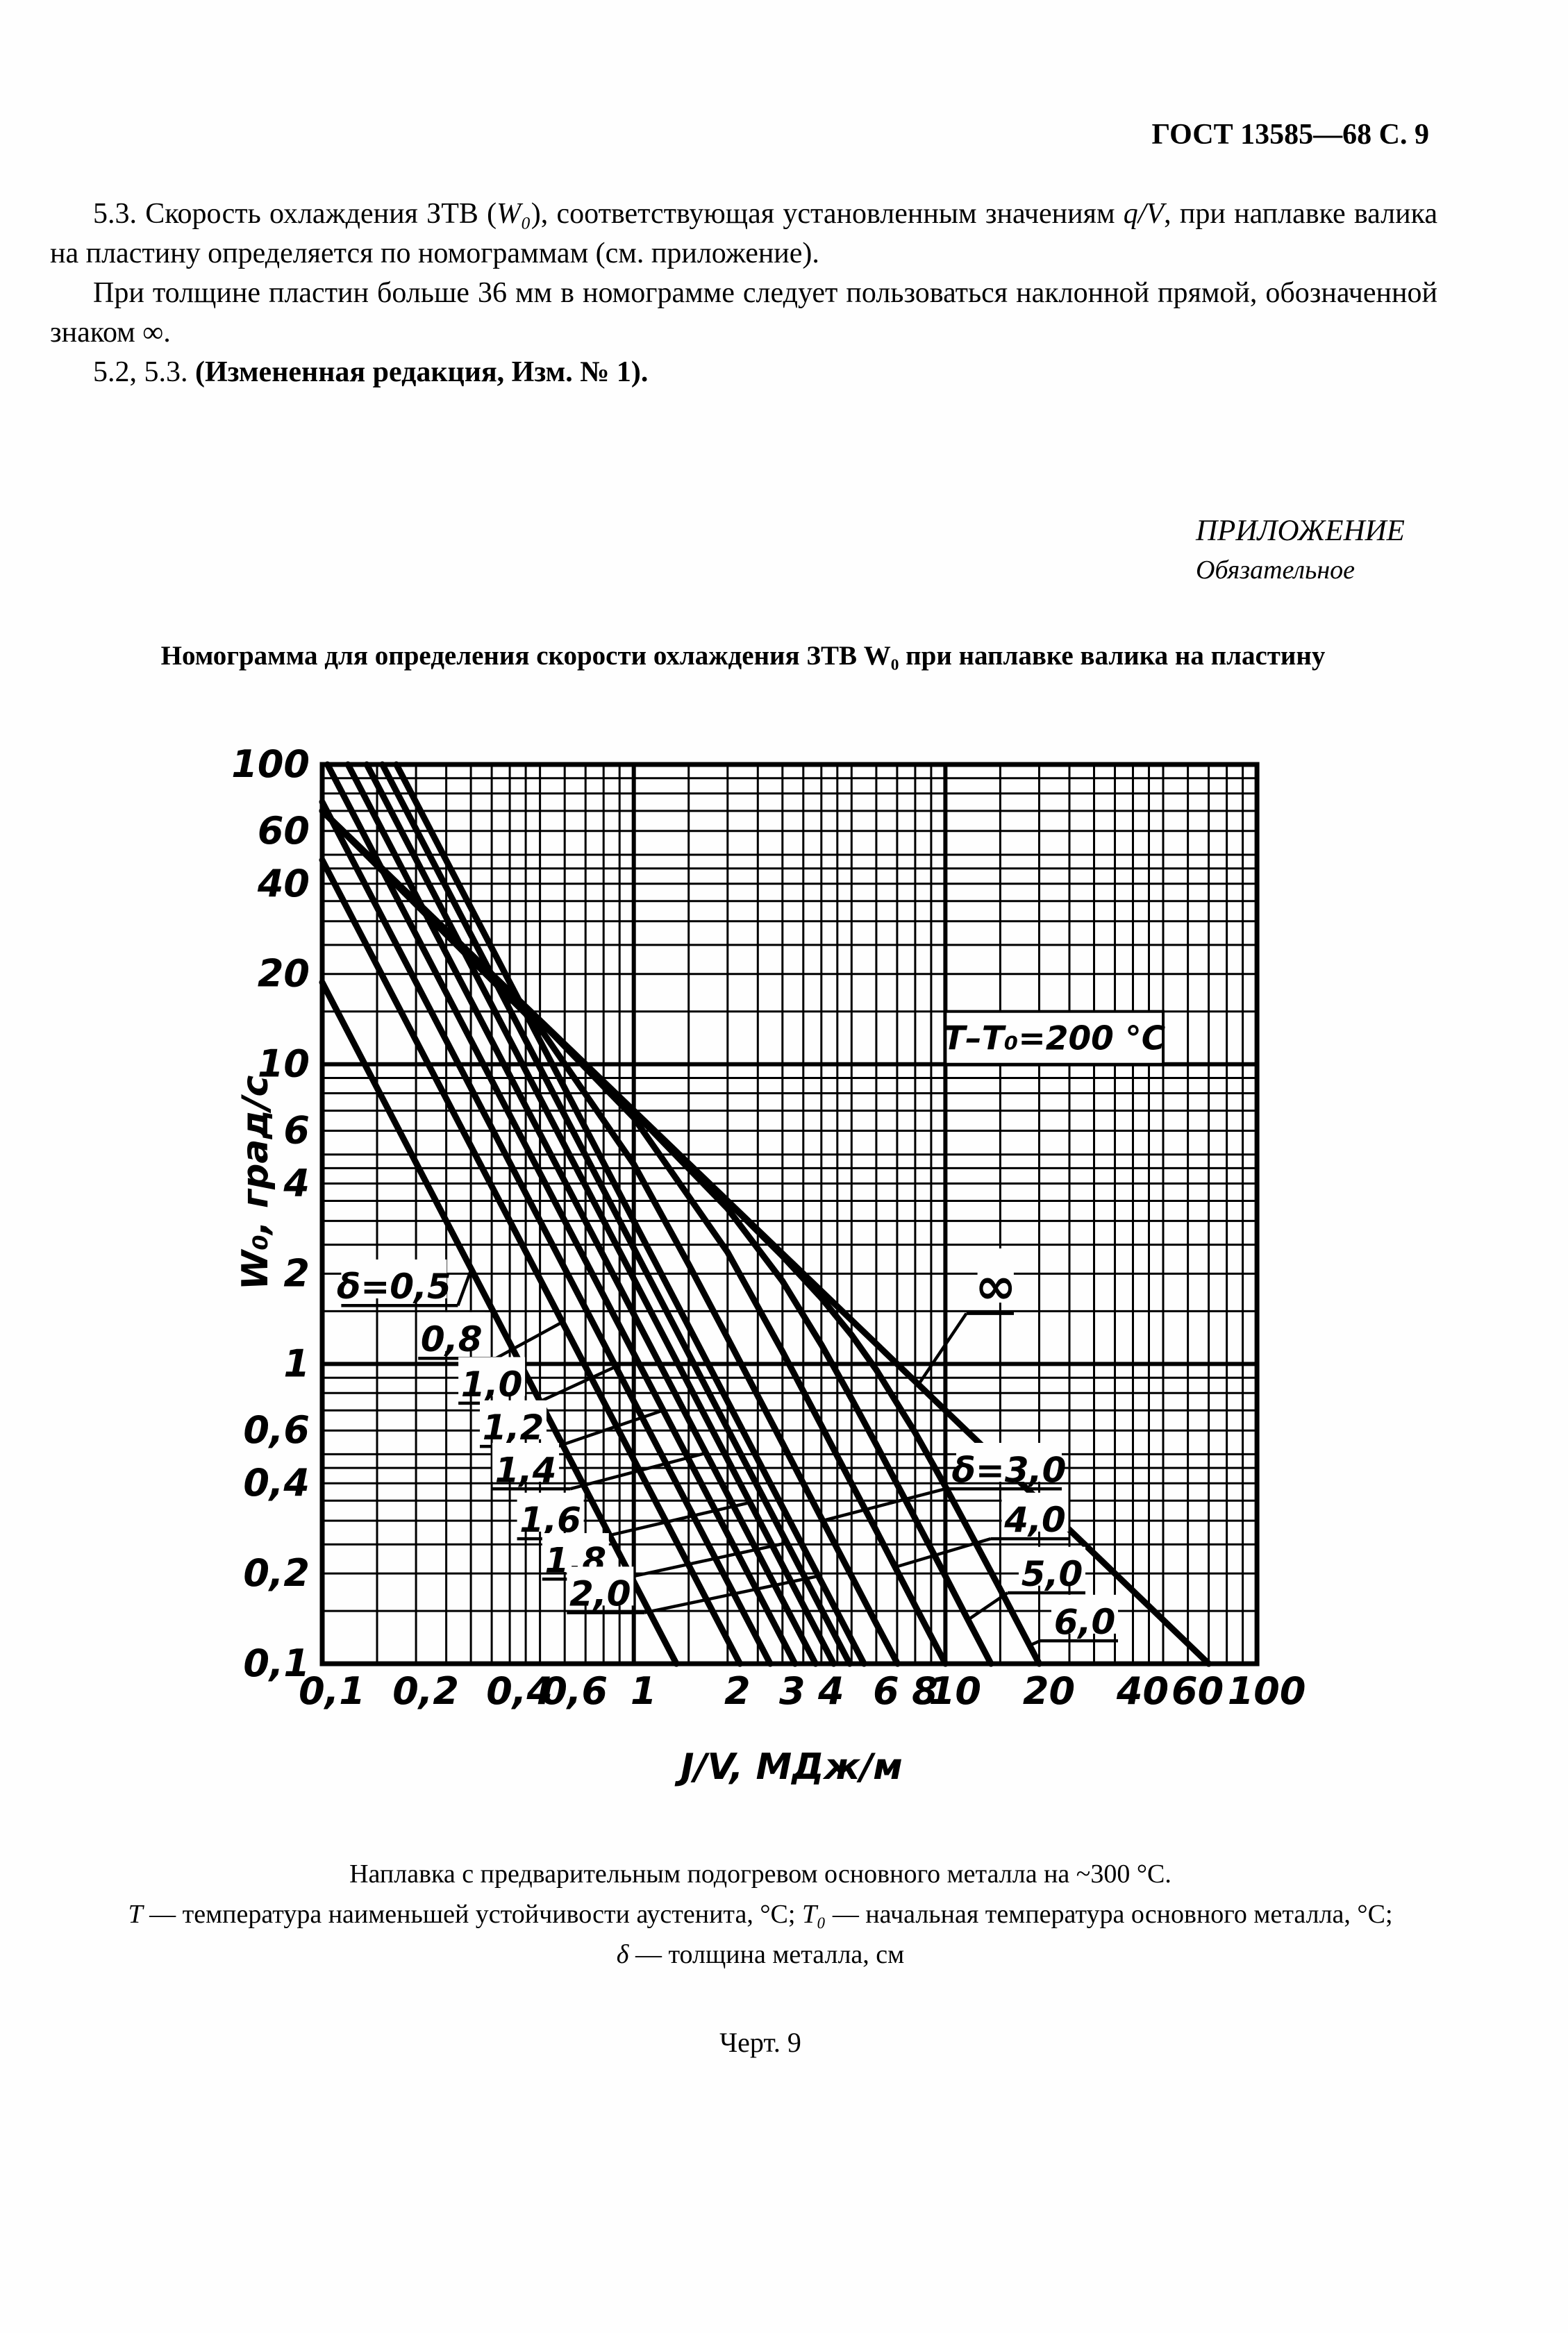 The height and width of the screenshot is (2333, 1568). Describe the element at coordinates (622, 1954) in the screenshot. I see `delta-symbol: δ` at that location.